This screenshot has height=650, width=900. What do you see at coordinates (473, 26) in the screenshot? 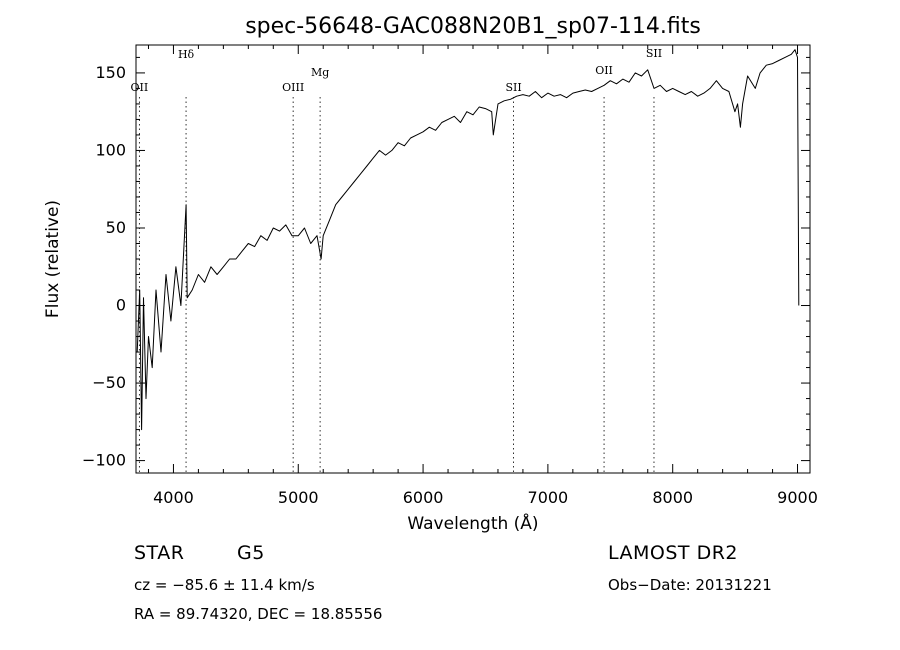
I see `chart-title: spec-56648-GAC088N20B1_sp07-114.fits` at bounding box center [473, 26].